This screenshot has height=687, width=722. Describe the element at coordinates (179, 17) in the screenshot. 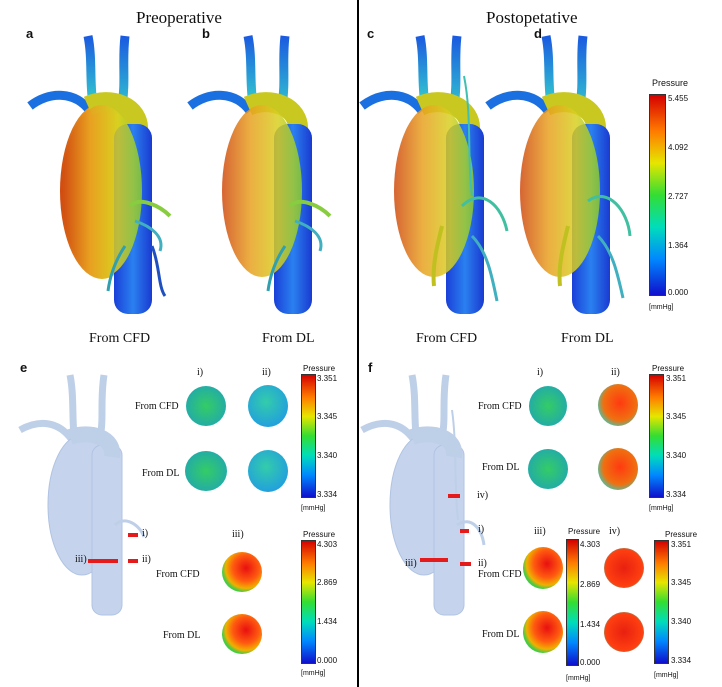

I see `preoperative-title: Preoperative` at that location.